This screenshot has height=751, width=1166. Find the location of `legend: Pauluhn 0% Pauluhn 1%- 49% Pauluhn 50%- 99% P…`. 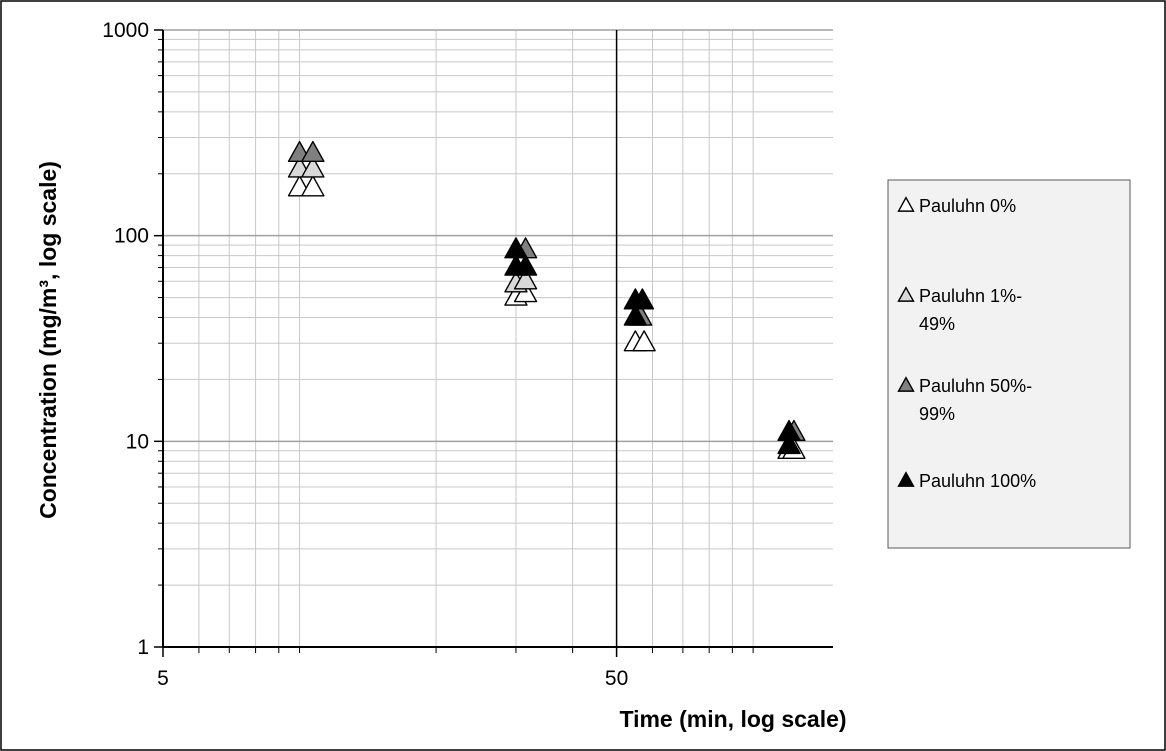

legend: Pauluhn 0% Pauluhn 1%- 49% Pauluhn 50%- 99% P… is located at coordinates (1009, 364).